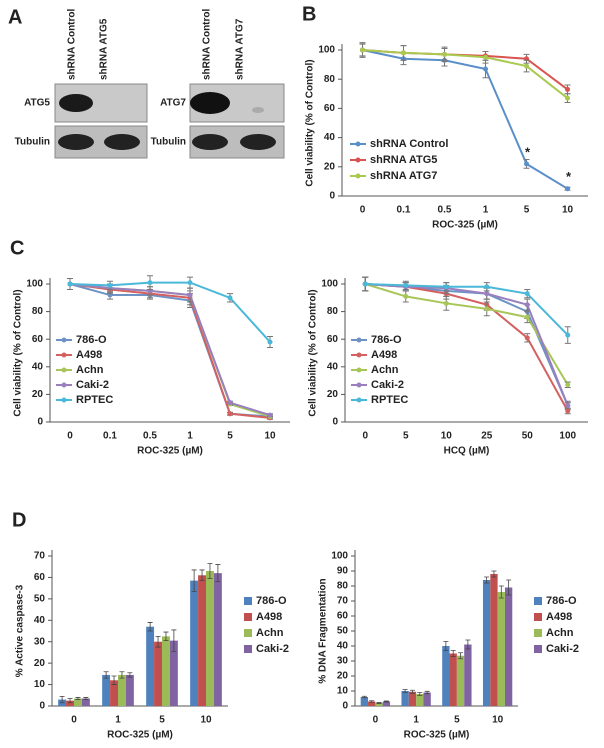  What do you see at coordinates (15, 17) in the screenshot?
I see `panel-label: A` at bounding box center [15, 17].